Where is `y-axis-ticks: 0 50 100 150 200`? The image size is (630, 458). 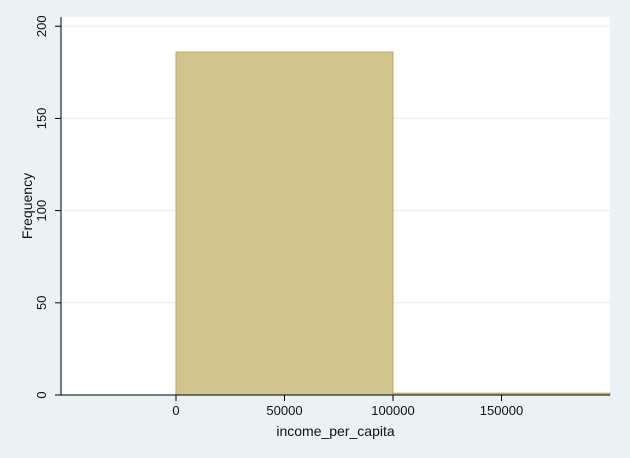
y-axis-ticks: 0 50 100 150 200 is located at coordinates (47, 207).